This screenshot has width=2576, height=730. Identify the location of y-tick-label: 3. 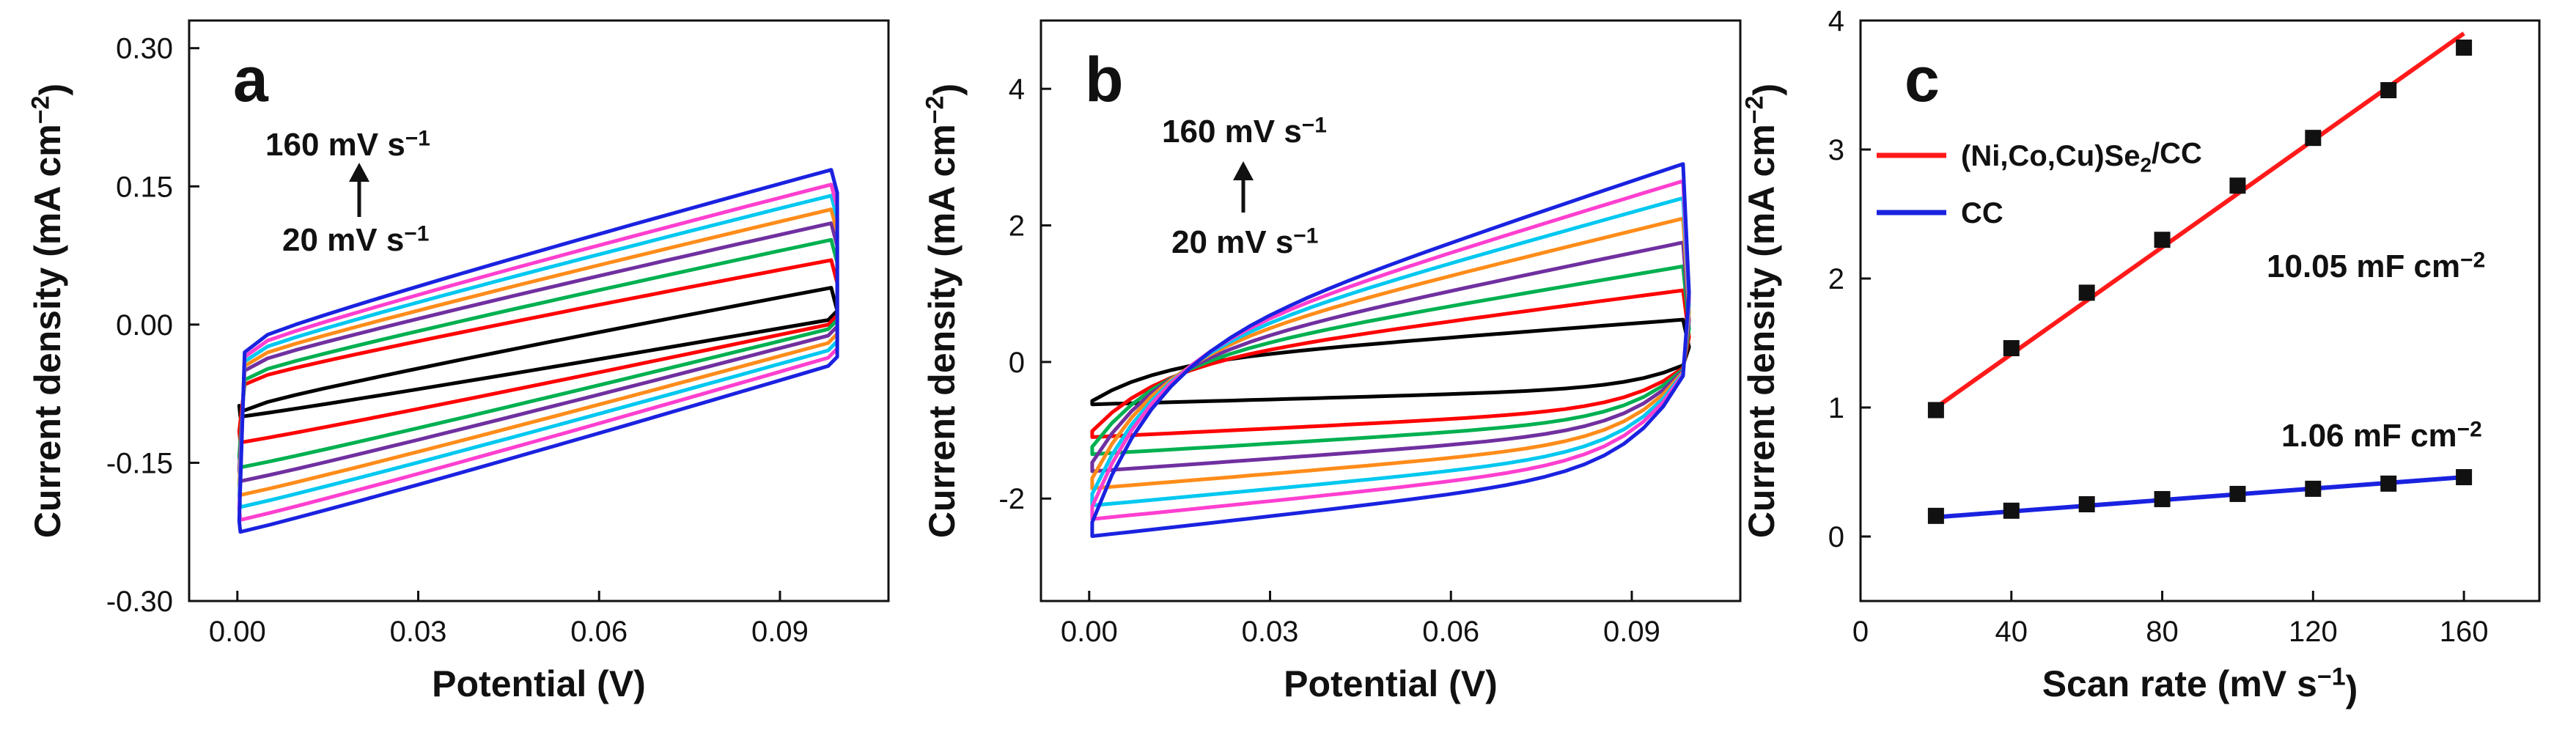
(1836, 150).